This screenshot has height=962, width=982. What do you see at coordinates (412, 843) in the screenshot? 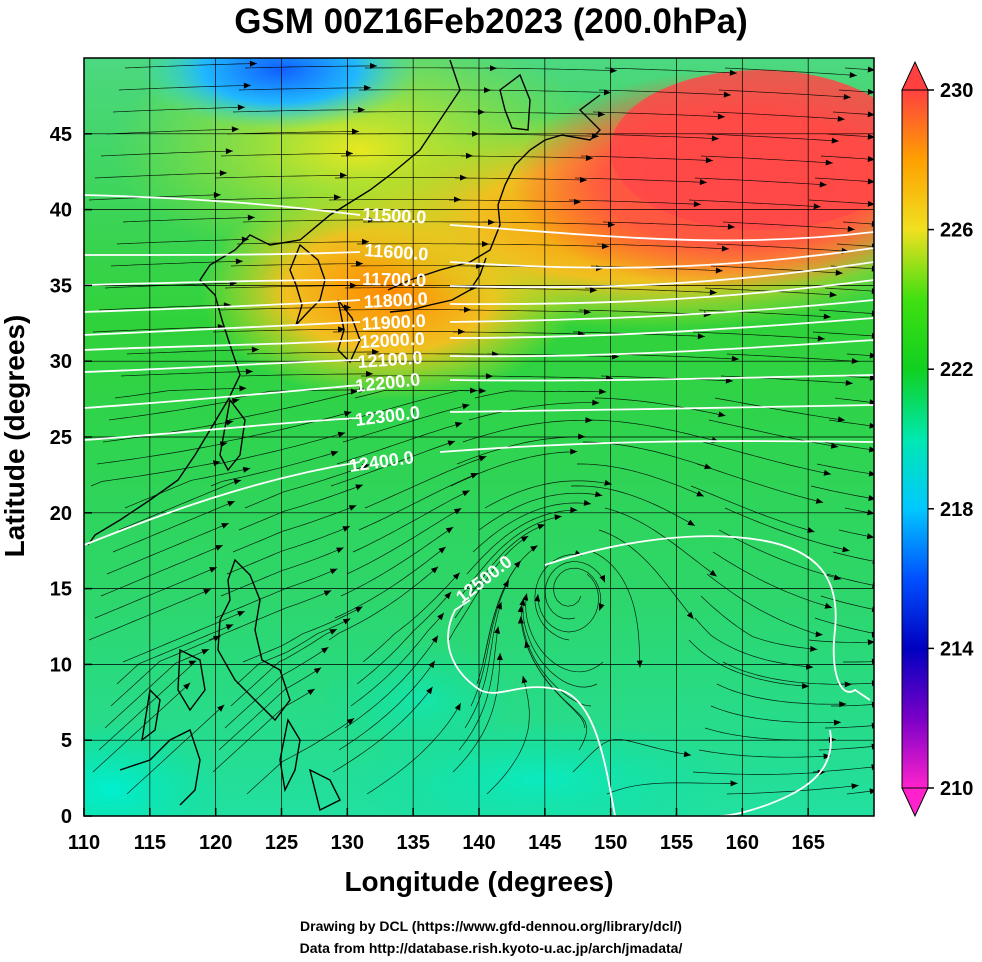
I see `x-tick-label: 135` at bounding box center [412, 843].